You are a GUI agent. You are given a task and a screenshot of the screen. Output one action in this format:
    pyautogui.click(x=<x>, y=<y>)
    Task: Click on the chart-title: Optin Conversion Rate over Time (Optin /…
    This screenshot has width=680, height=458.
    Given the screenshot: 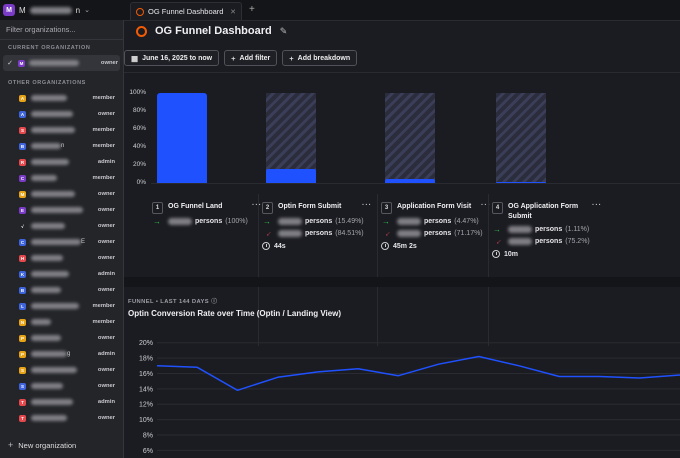 What is the action you would take?
    pyautogui.click(x=235, y=313)
    